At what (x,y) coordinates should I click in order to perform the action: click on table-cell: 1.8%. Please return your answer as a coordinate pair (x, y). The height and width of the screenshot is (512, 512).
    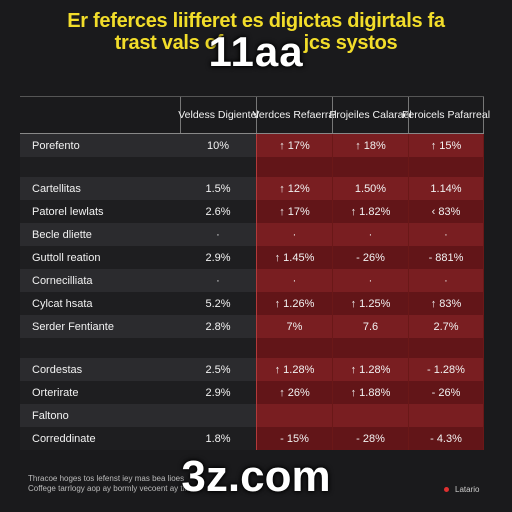
    Looking at the image, I should click on (218, 438).